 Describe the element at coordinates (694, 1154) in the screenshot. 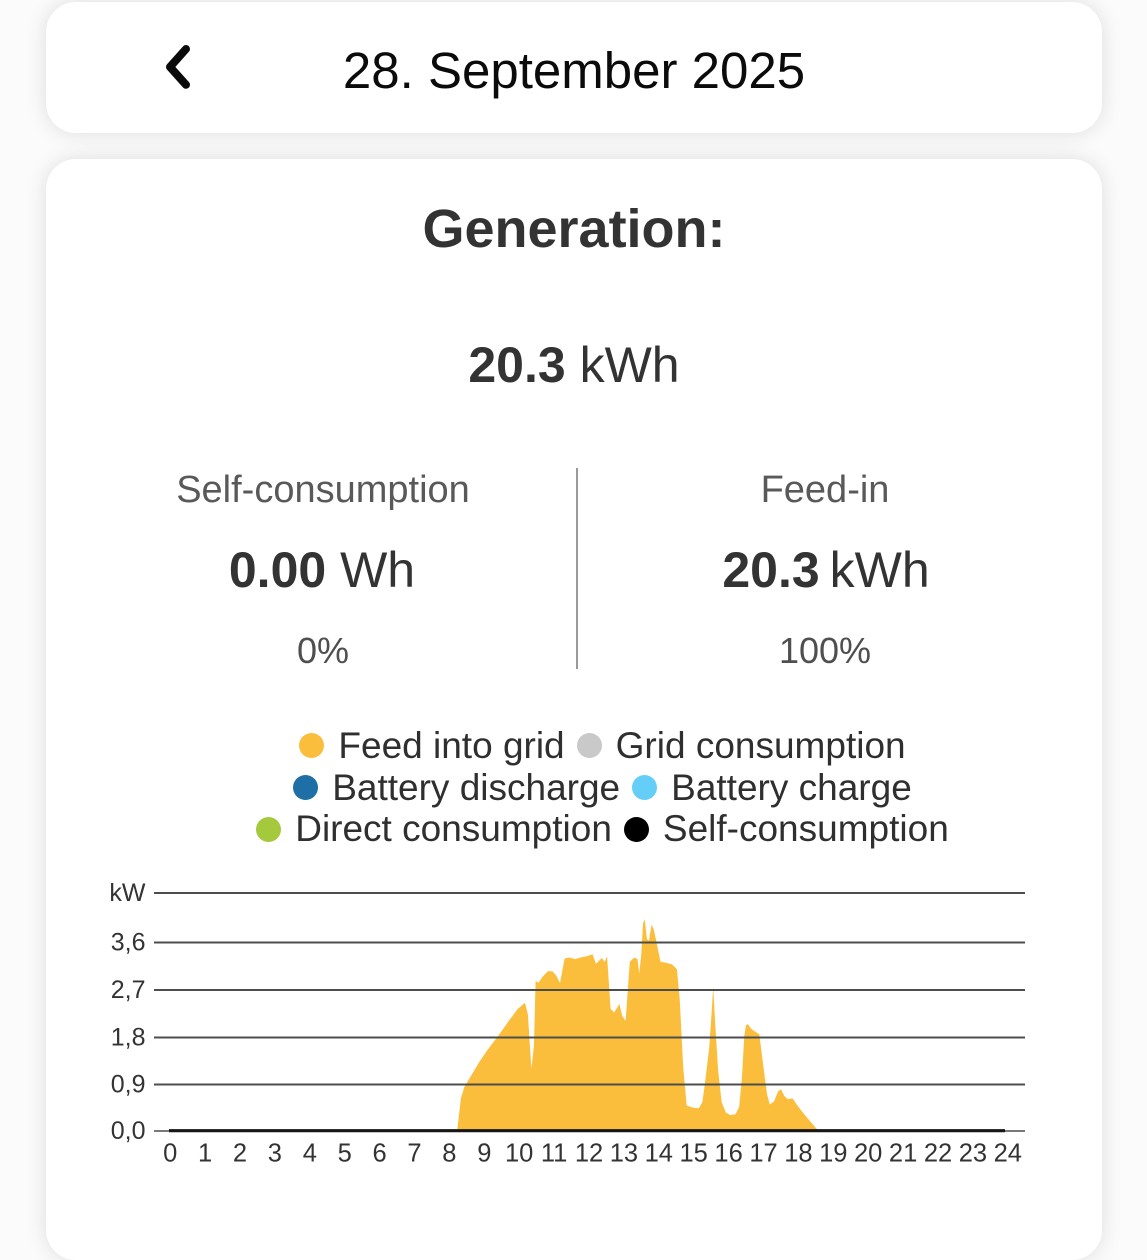

I see `svg-text: 15` at that location.